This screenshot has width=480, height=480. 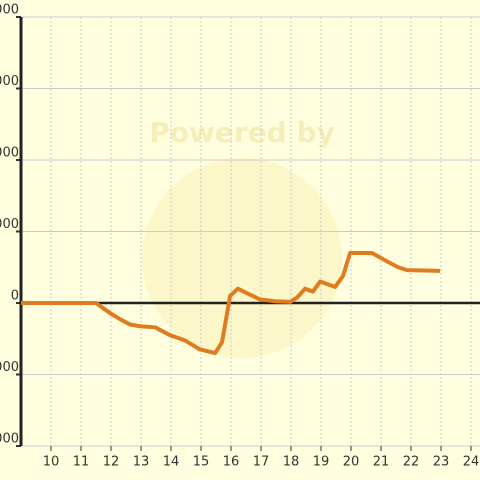 What do you see at coordinates (351, 462) in the screenshot?
I see `x-tick-label: 20` at bounding box center [351, 462].